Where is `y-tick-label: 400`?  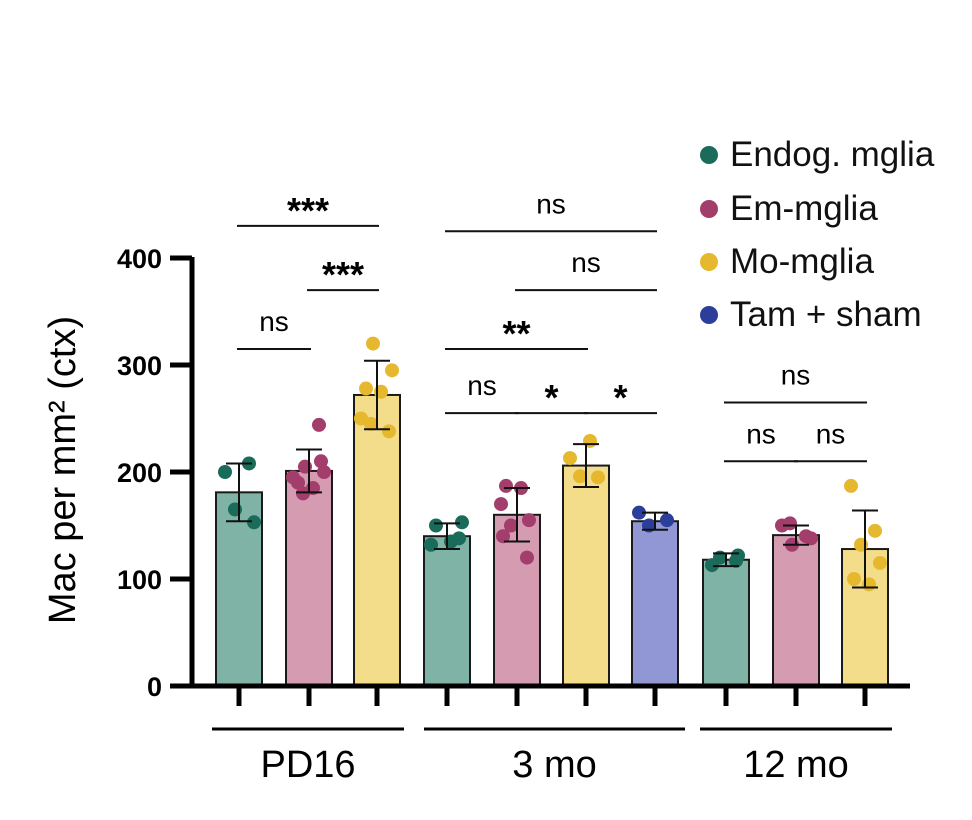
y-tick-label: 400 is located at coordinates (139, 259).